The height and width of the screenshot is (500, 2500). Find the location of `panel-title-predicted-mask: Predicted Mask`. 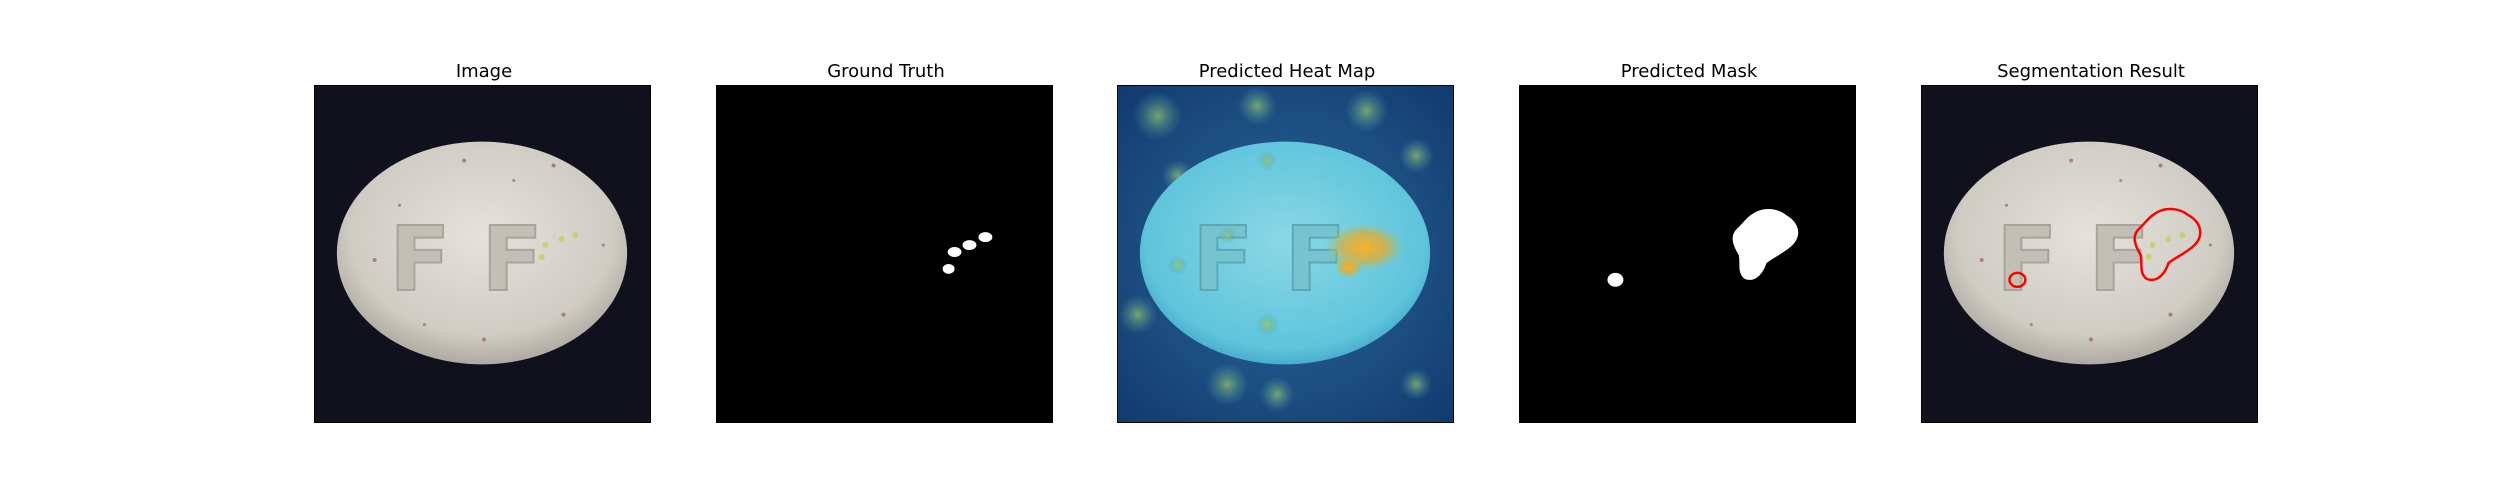

panel-title-predicted-mask: Predicted Mask is located at coordinates (1689, 72).